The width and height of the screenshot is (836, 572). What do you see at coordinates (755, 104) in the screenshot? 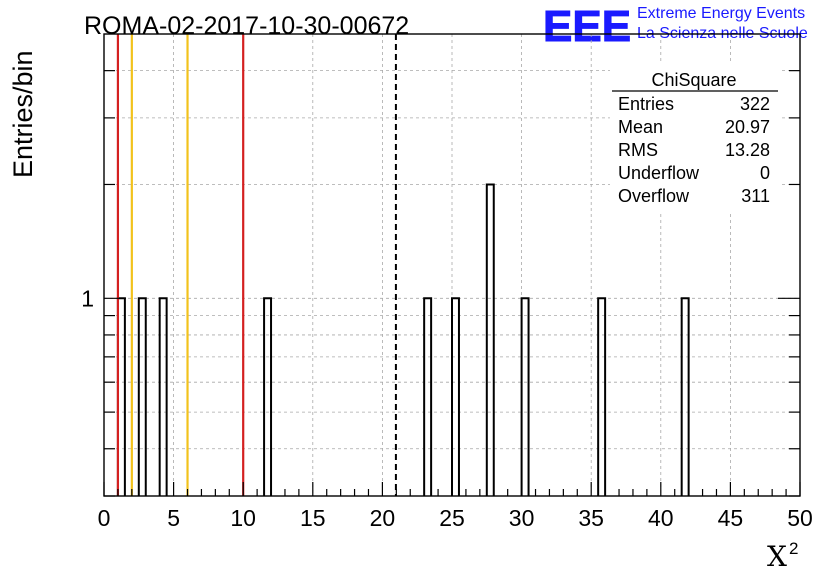
I see `stats-row-value: 322` at bounding box center [755, 104].